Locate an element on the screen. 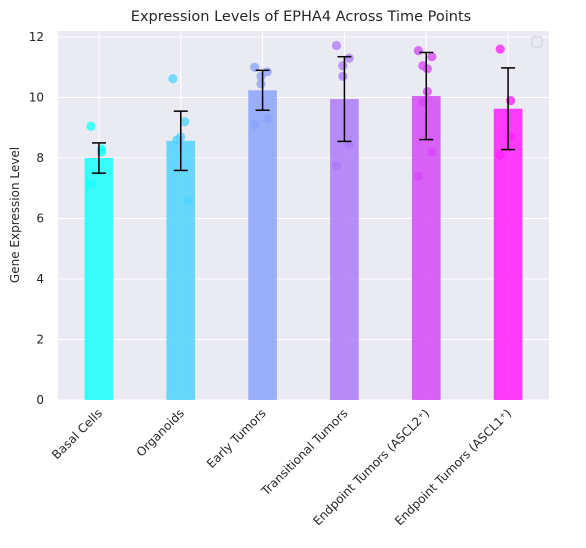  y-tick-label: 2 is located at coordinates (40, 340).